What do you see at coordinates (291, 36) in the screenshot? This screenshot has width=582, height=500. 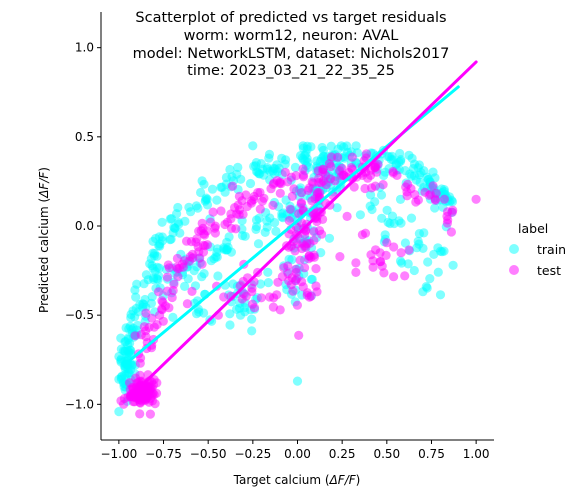 I see `title-line-2: worm: worm12, neuron: AVAL` at bounding box center [291, 36].